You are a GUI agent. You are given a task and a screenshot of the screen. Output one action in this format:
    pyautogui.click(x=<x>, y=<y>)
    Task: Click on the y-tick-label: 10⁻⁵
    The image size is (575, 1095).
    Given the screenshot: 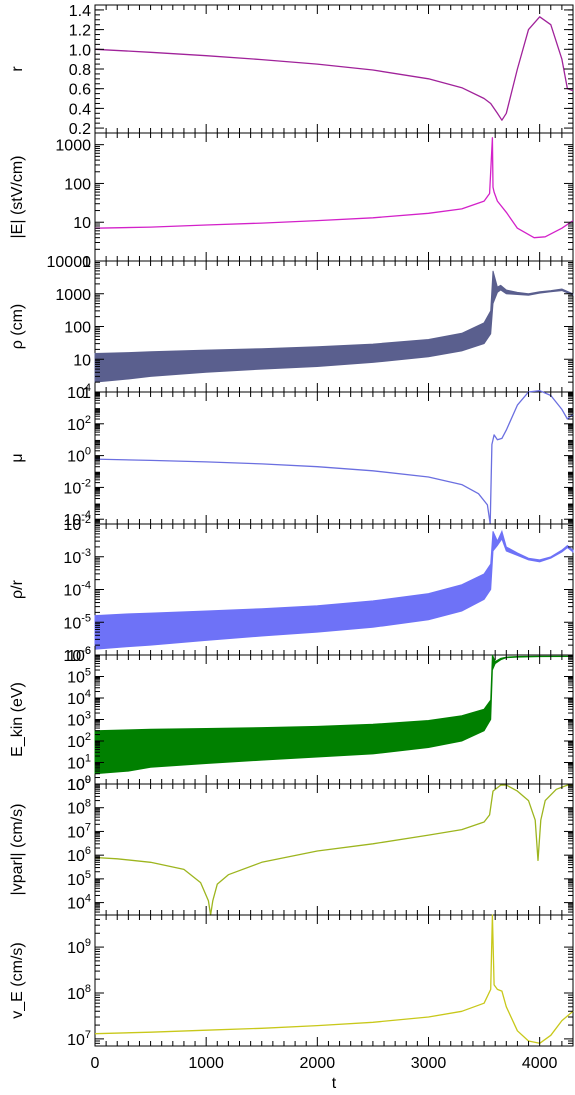 What is the action you would take?
    pyautogui.click(x=77, y=622)
    